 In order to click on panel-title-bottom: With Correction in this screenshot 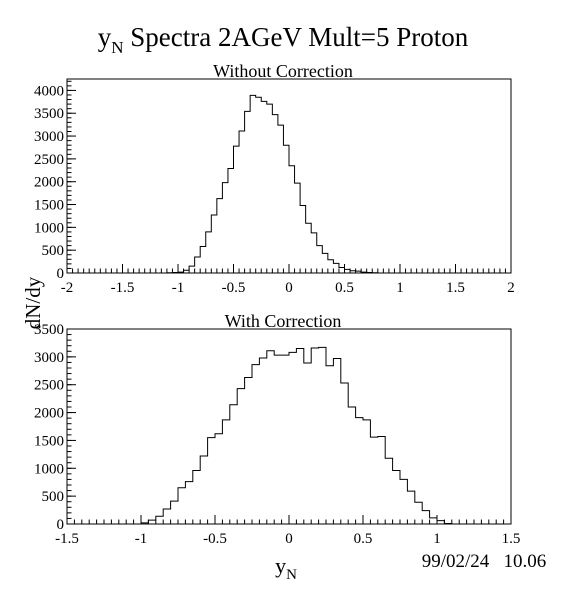, I will do `click(283, 321)`.